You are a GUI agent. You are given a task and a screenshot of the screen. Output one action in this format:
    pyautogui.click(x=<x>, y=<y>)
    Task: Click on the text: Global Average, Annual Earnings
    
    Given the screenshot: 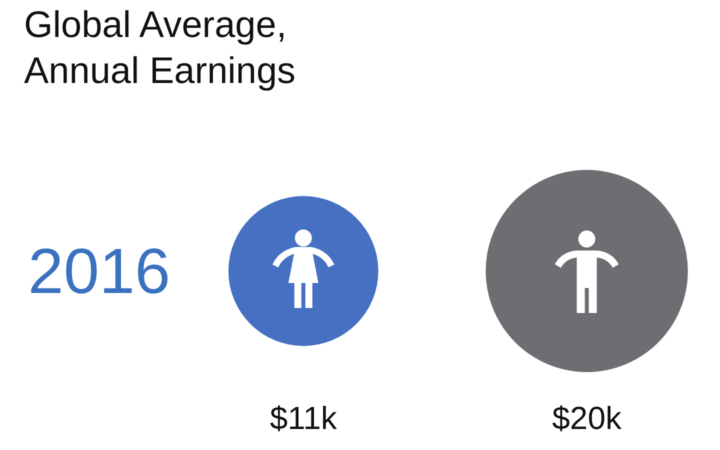 What is the action you would take?
    pyautogui.click(x=160, y=48)
    